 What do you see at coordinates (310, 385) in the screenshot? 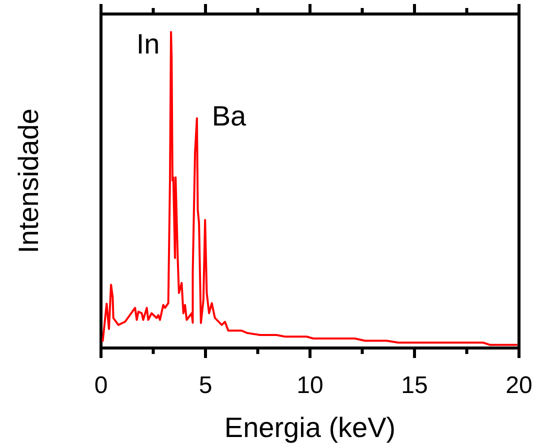
I see `x-tick-label: 10` at bounding box center [310, 385].